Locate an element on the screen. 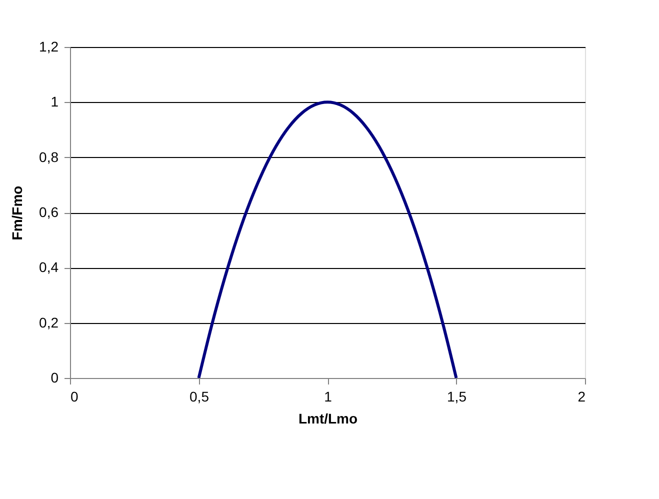 The width and height of the screenshot is (659, 499). y-tick-label: 0,4 is located at coordinates (49, 267).